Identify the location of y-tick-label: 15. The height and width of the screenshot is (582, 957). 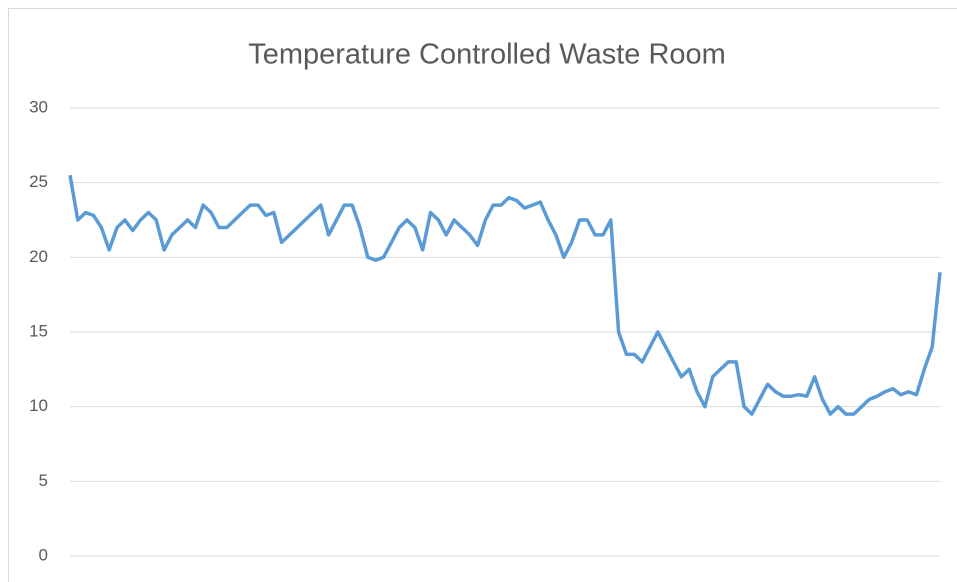
(38, 330).